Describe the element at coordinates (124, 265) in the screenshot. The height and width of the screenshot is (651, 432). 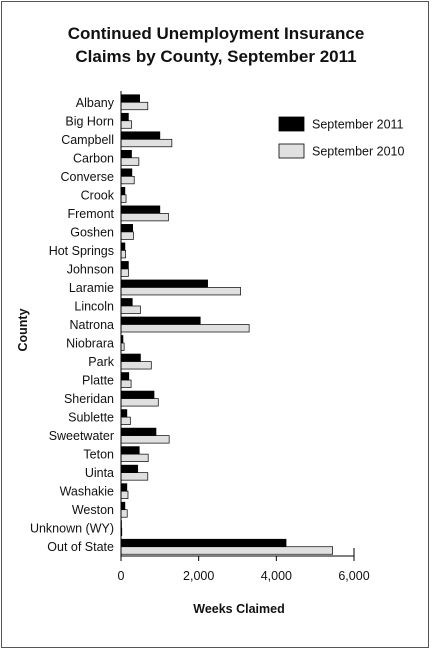
I see `bar-johnson-september-2011` at that location.